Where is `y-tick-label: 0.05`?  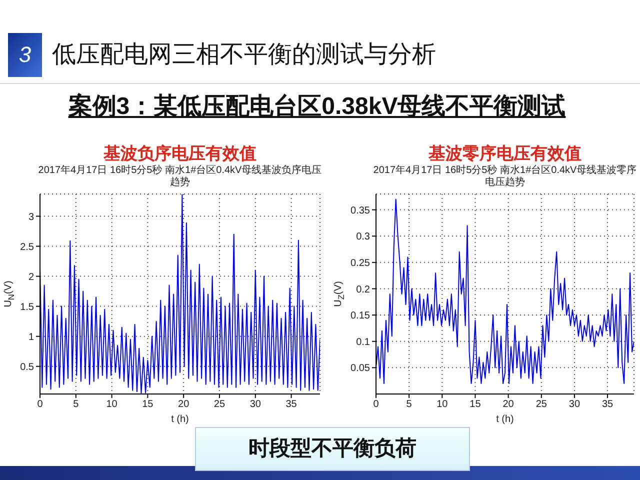 y-tick-label: 0.05 is located at coordinates (360, 368).